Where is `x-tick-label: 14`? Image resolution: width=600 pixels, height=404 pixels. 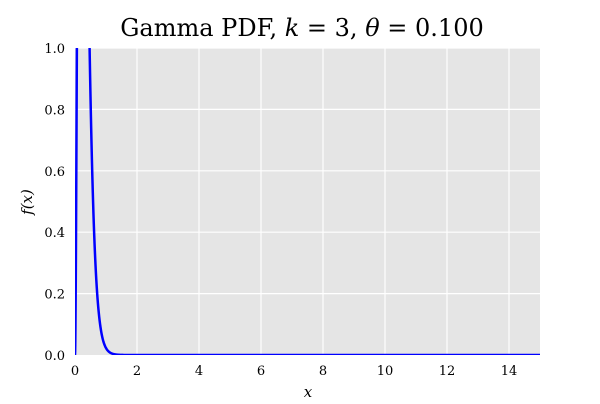 x-tick-label: 14 is located at coordinates (509, 371).